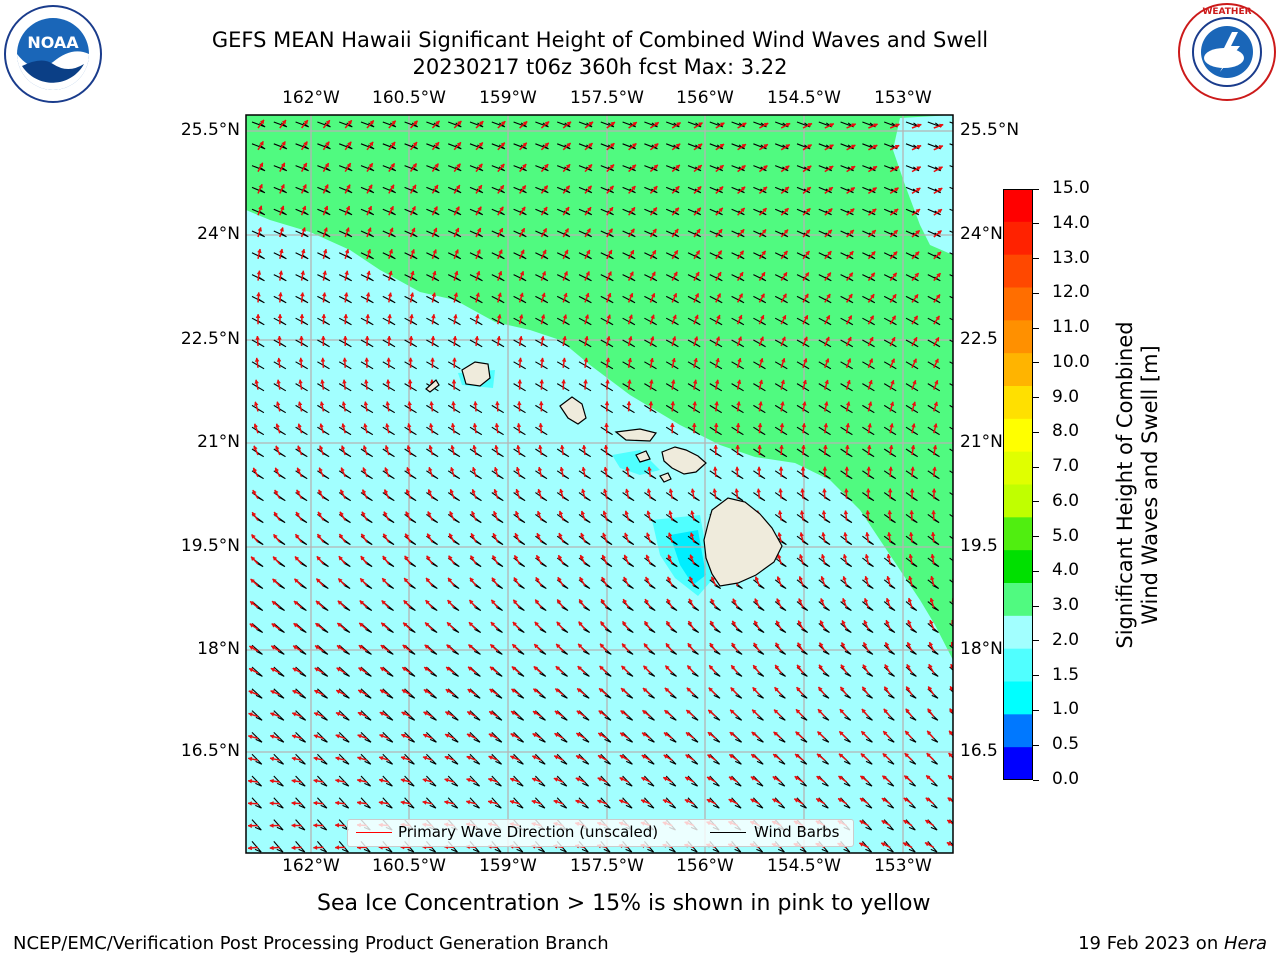 This screenshot has height=960, width=1280. Describe the element at coordinates (1071, 222) in the screenshot. I see `colorbar-tick-label: 14.0` at that location.